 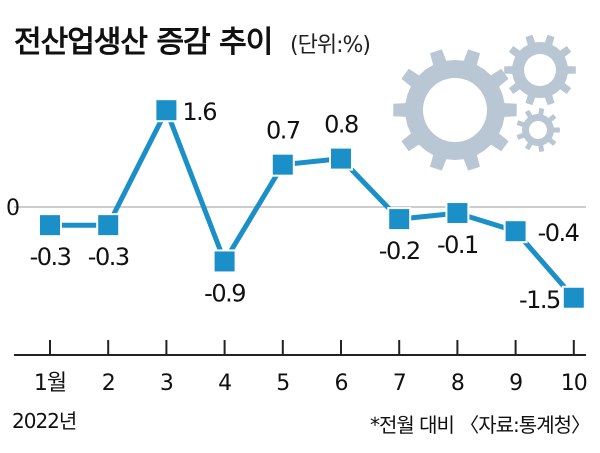 I want to click on unit-label: (단위:%), so click(x=330, y=45).